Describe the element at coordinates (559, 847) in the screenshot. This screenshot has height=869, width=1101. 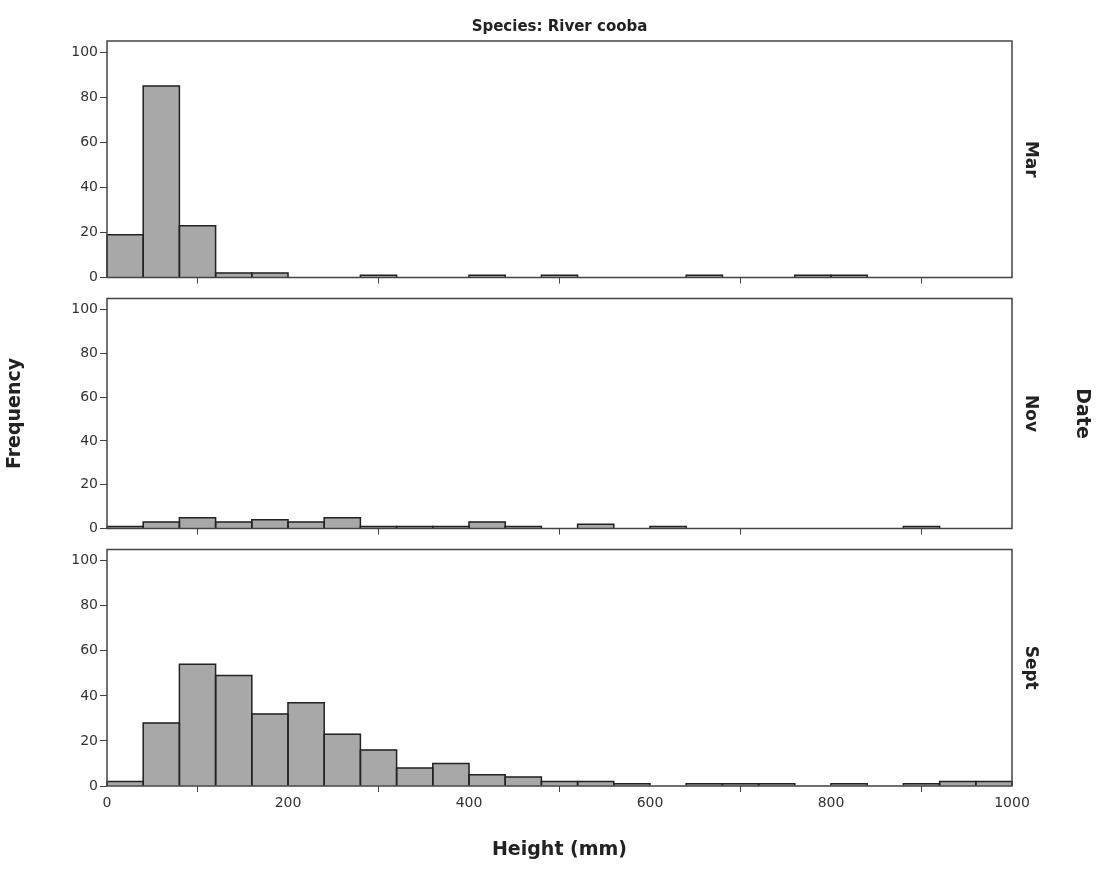
I see `x-axis-title: Height (mm)` at that location.